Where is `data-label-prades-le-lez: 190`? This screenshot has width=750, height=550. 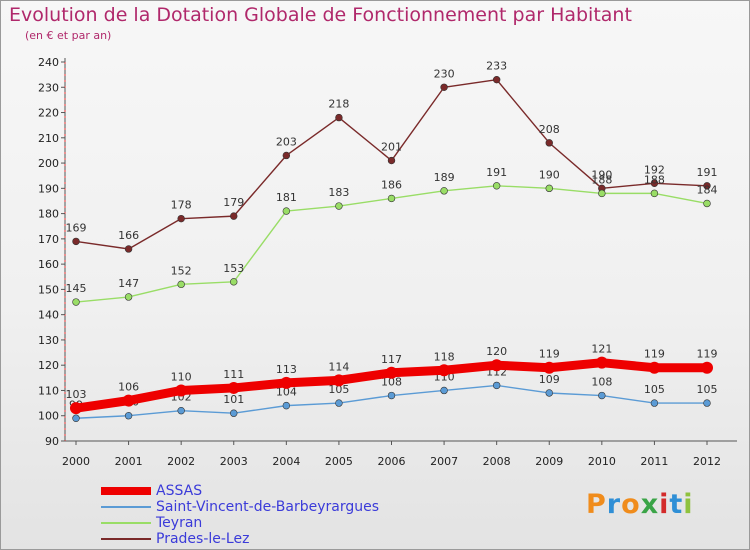
data-label-prades-le-lez: 190 is located at coordinates (601, 174).